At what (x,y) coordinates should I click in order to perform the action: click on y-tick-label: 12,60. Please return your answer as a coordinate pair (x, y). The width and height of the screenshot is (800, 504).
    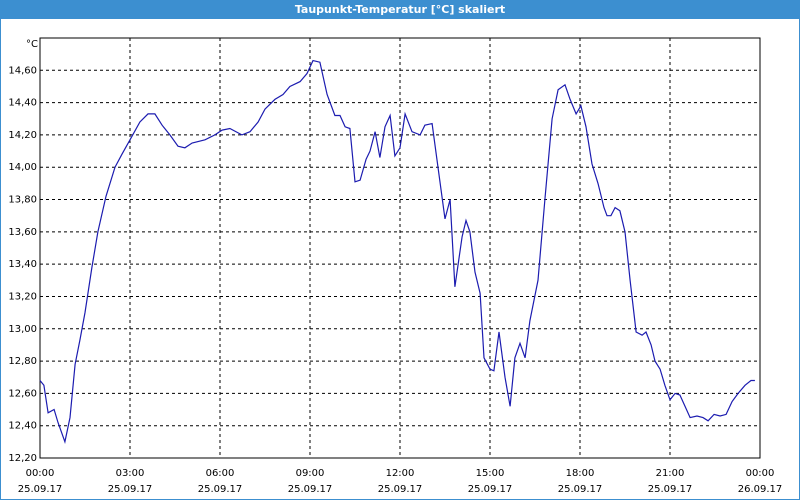
    Looking at the image, I should click on (22, 393).